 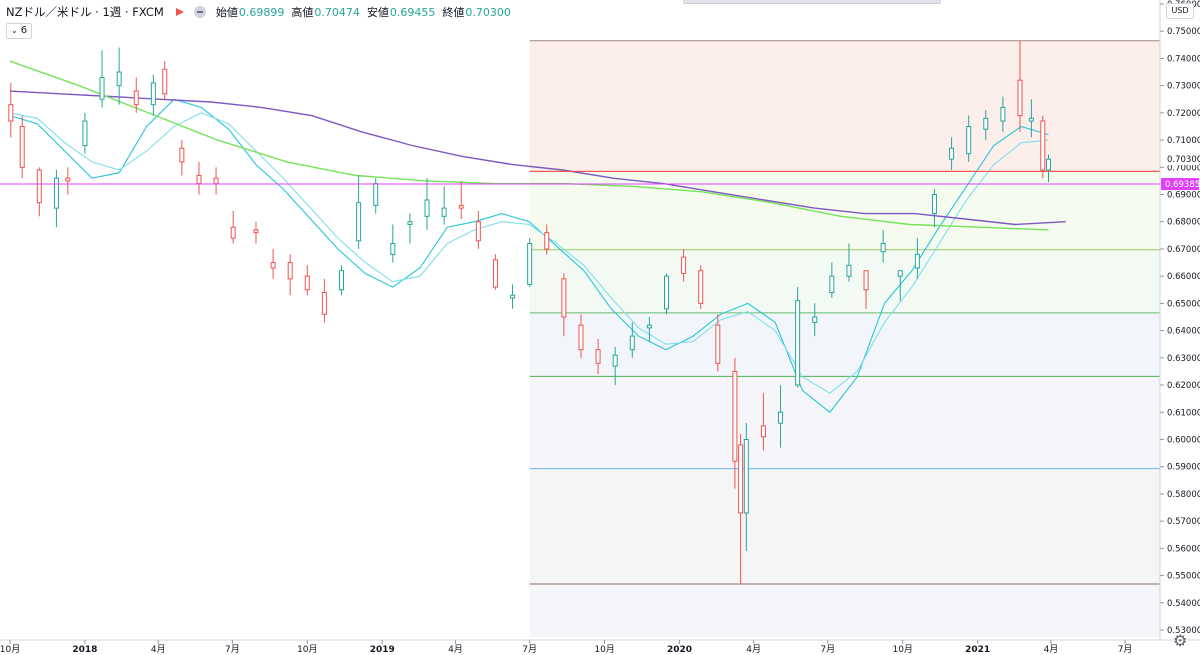 I want to click on low-value: 0.69455, so click(x=412, y=12).